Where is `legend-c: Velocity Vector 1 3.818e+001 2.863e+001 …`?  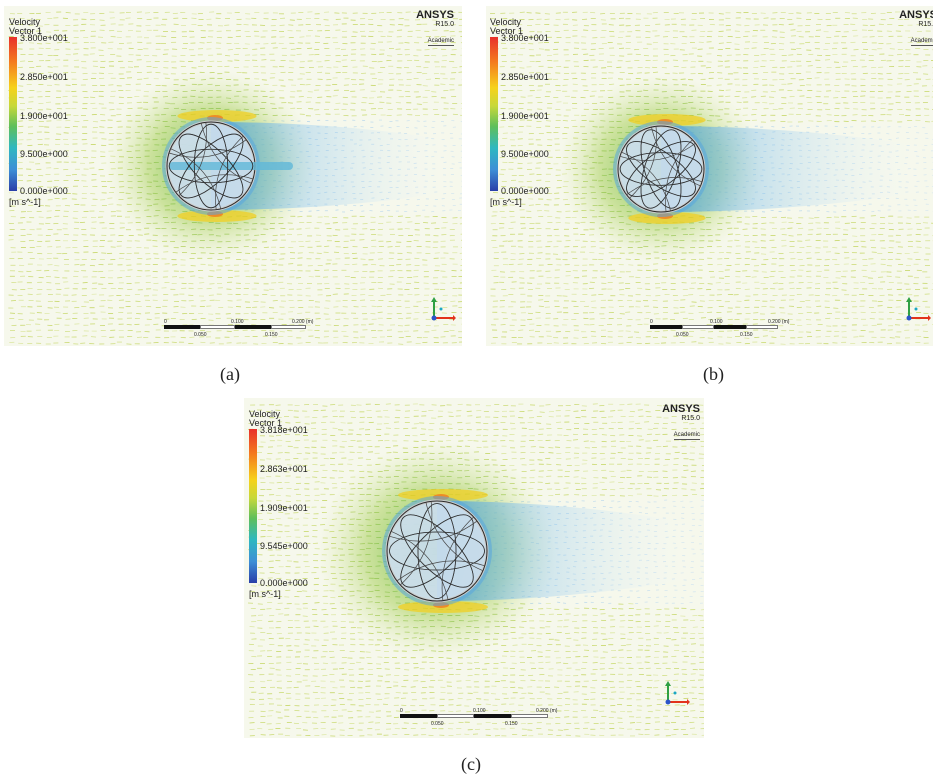 legend-c: Velocity Vector 1 3.818e+001 2.863e+001 … is located at coordinates (289, 510).